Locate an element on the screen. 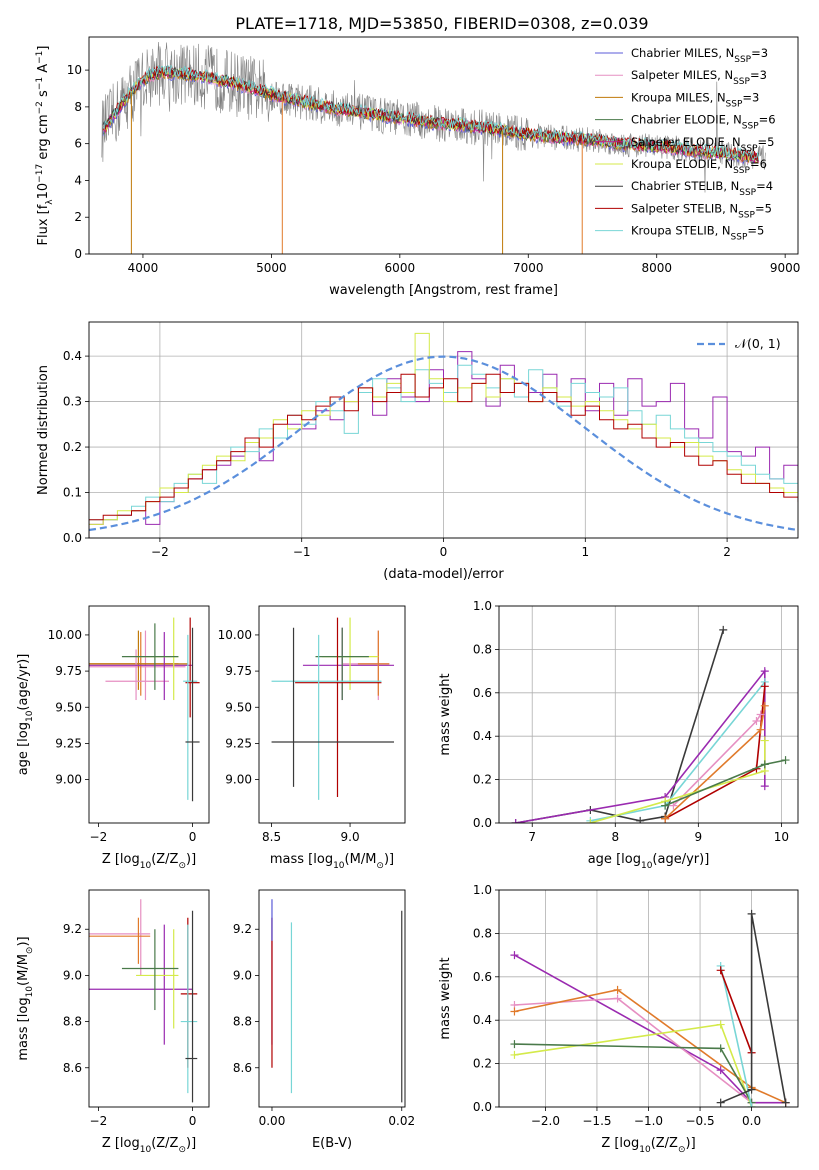 The width and height of the screenshot is (819, 1170). legend-entry: Chabrier MILES, NSSP=3 is located at coordinates (699, 55).